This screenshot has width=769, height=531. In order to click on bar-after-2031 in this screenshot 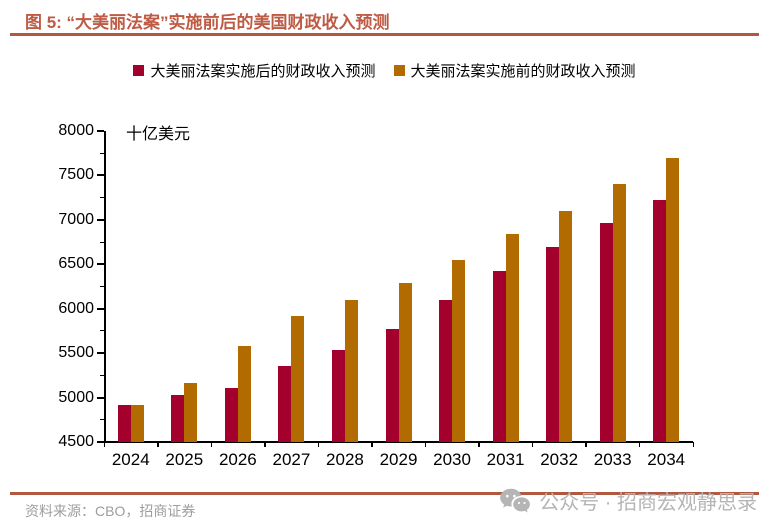, I will do `click(499, 356)`.